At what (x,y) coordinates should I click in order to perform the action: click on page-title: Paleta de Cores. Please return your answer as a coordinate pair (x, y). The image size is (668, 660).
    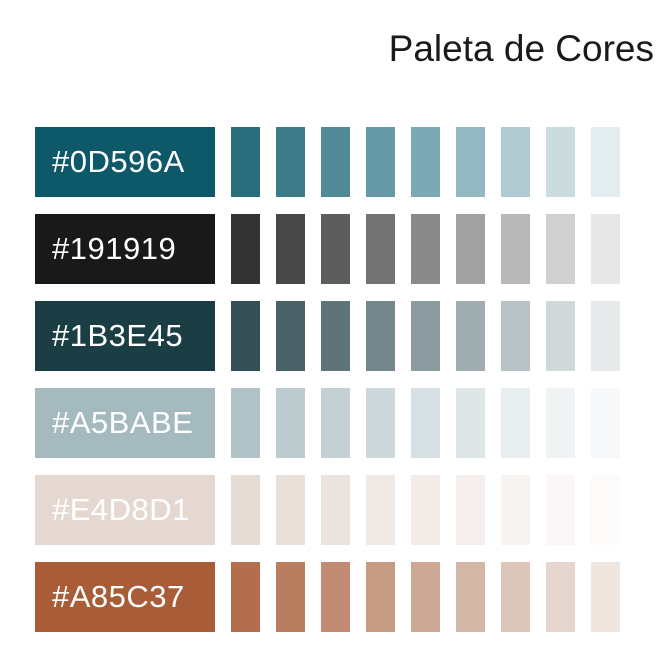
    Looking at the image, I should click on (521, 48).